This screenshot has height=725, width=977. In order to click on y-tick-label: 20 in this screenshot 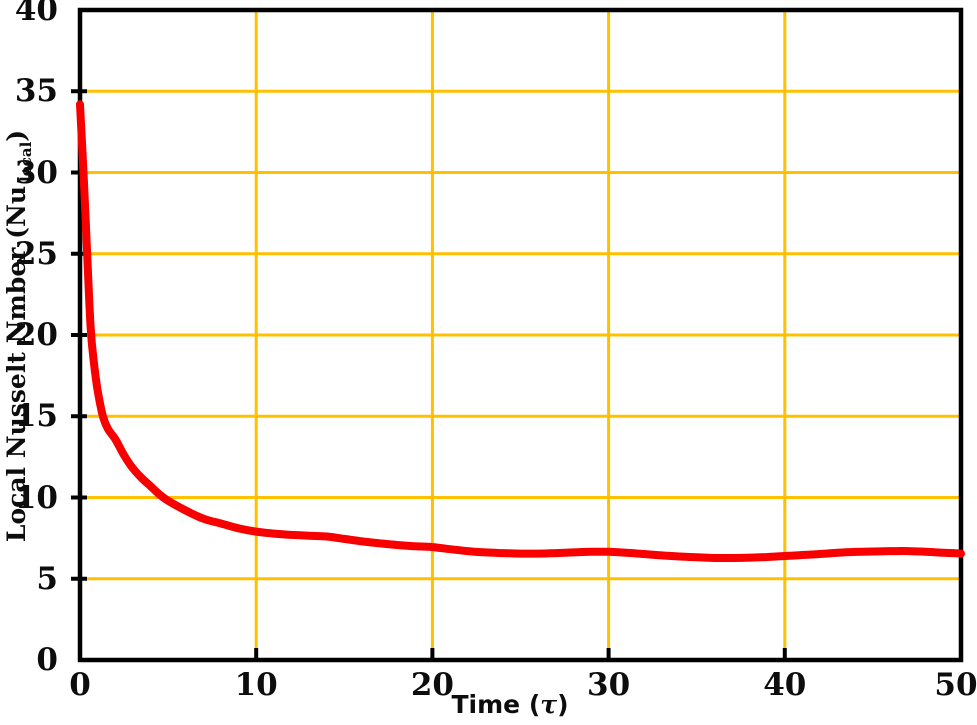, I will do `click(36, 335)`.